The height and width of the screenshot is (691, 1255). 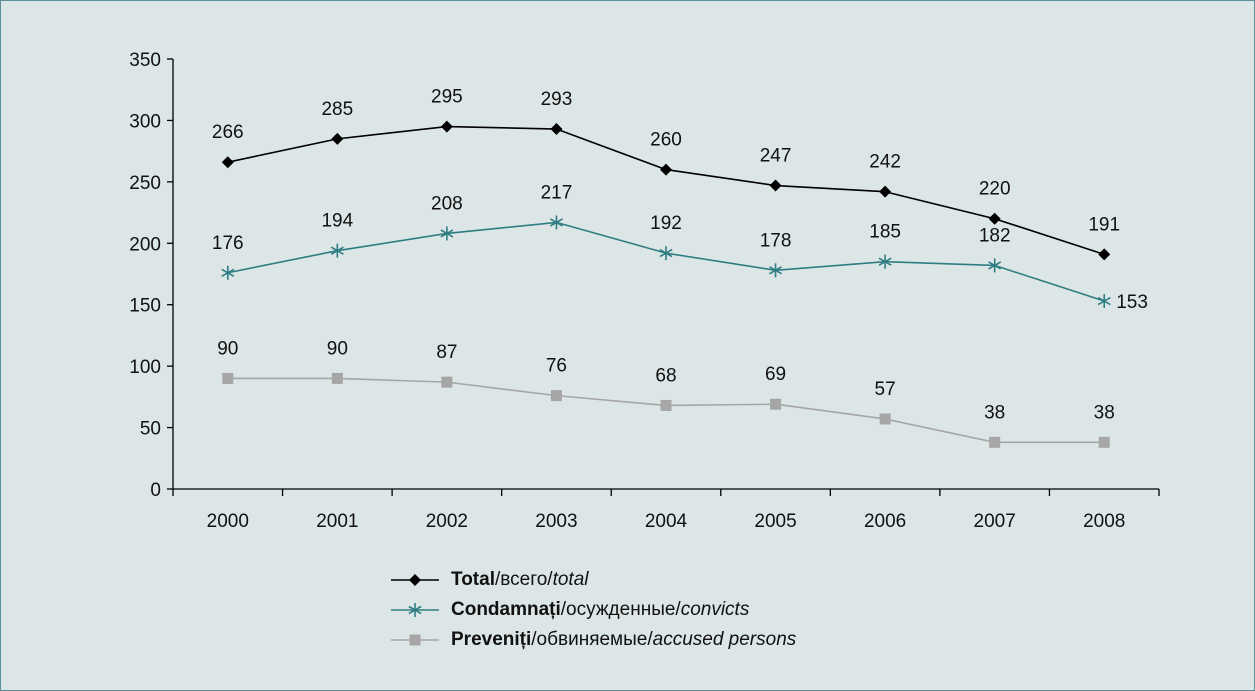 What do you see at coordinates (523, 579) in the screenshot?
I see `legend-label-total-ru: /всего/` at bounding box center [523, 579].